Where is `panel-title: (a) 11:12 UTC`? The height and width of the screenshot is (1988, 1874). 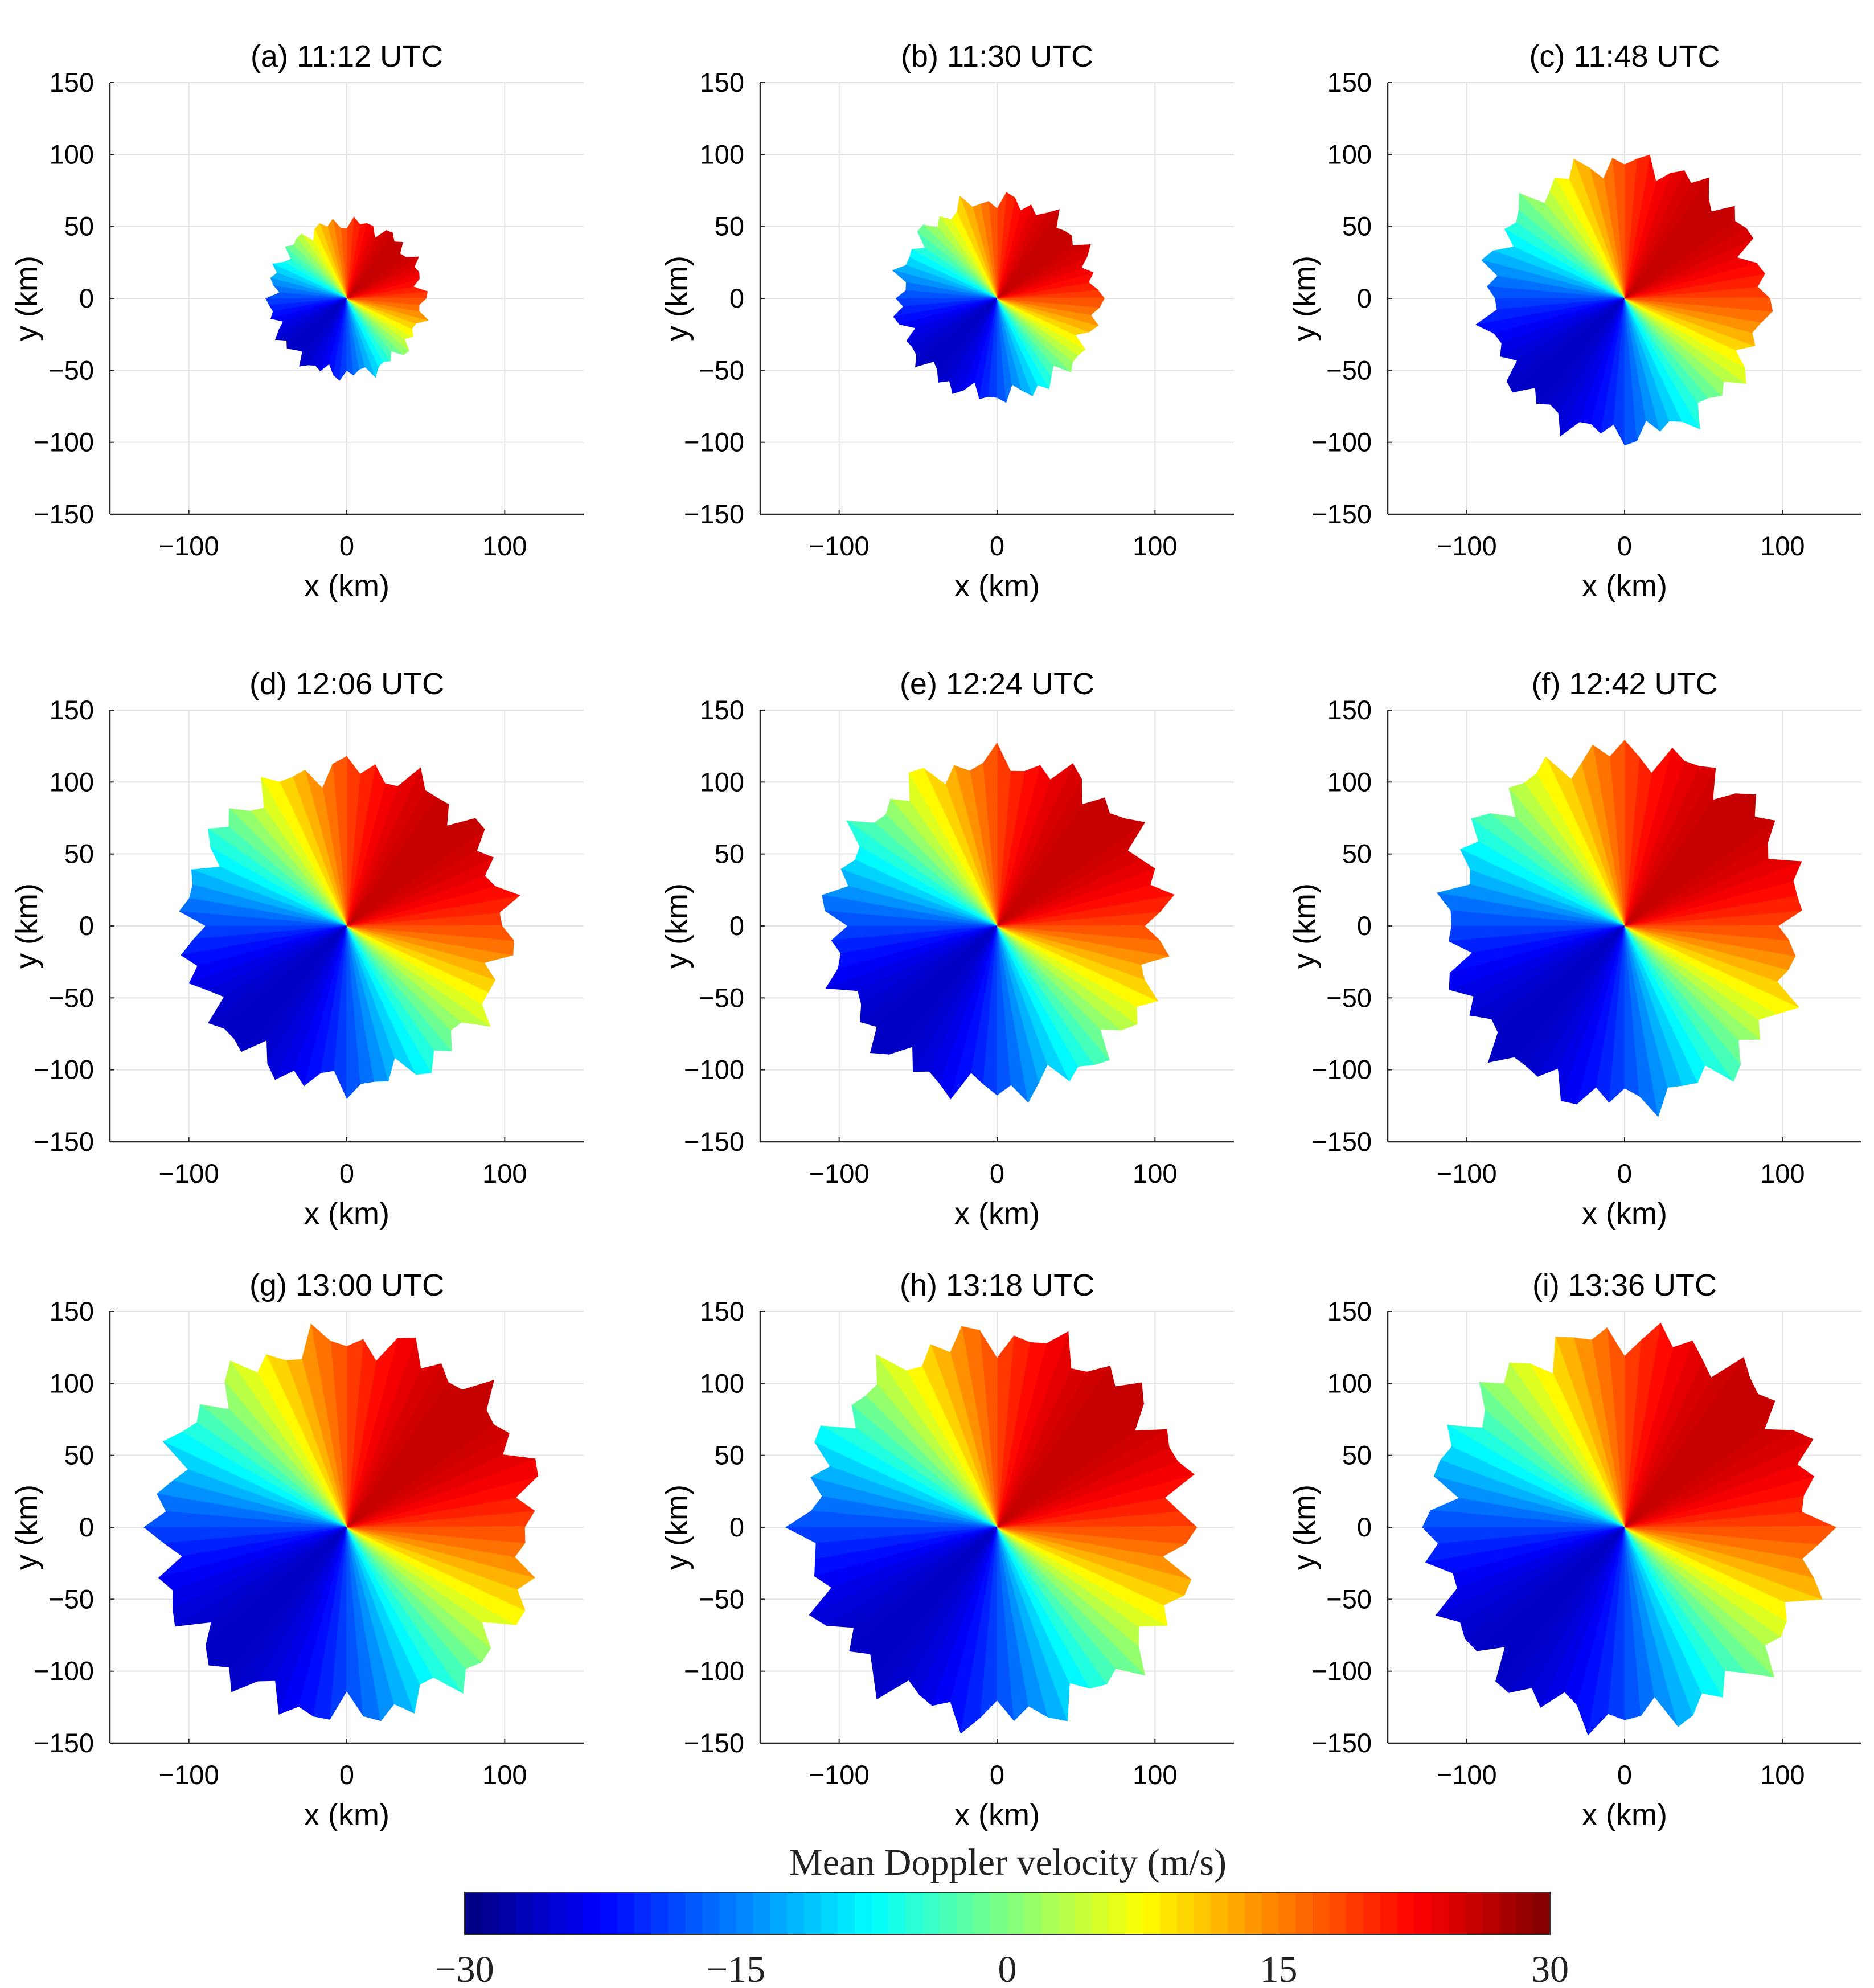
panel-title: (a) 11:12 UTC is located at coordinates (347, 56).